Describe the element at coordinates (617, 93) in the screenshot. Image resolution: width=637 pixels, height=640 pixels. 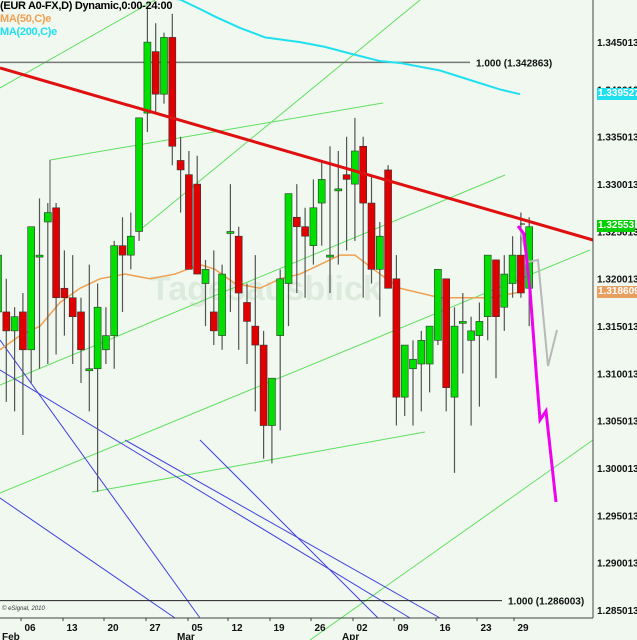
I see `ma200-price-tag: 1.339527` at that location.